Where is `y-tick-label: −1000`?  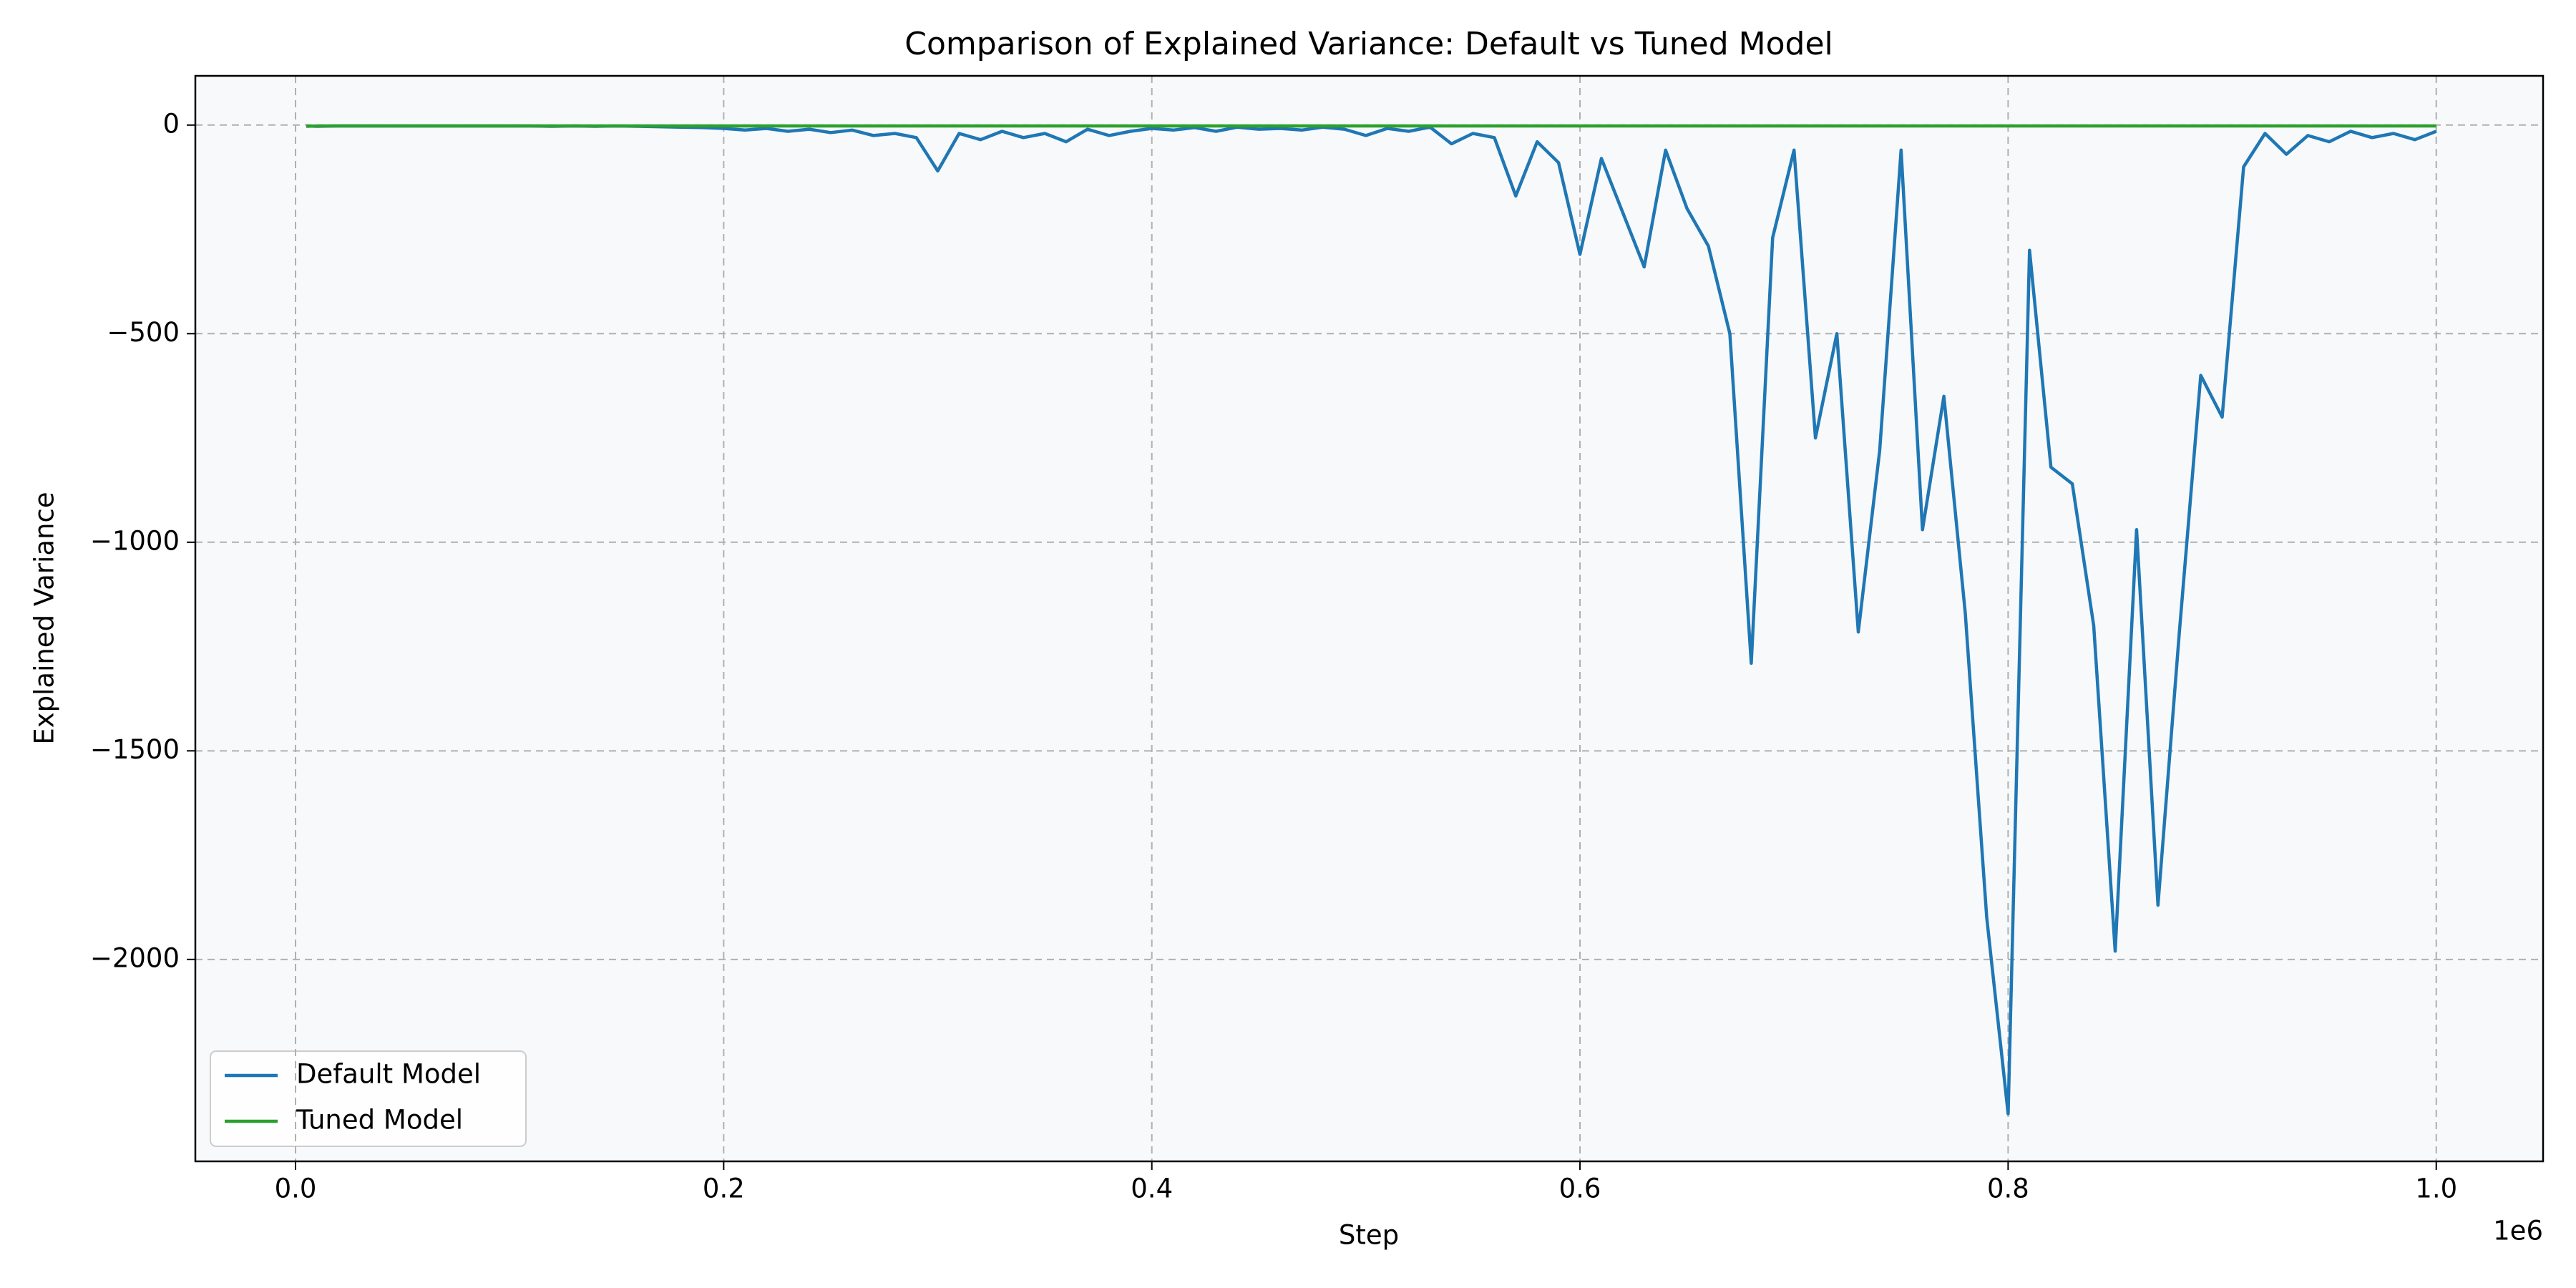 y-tick-label: −1000 is located at coordinates (135, 540).